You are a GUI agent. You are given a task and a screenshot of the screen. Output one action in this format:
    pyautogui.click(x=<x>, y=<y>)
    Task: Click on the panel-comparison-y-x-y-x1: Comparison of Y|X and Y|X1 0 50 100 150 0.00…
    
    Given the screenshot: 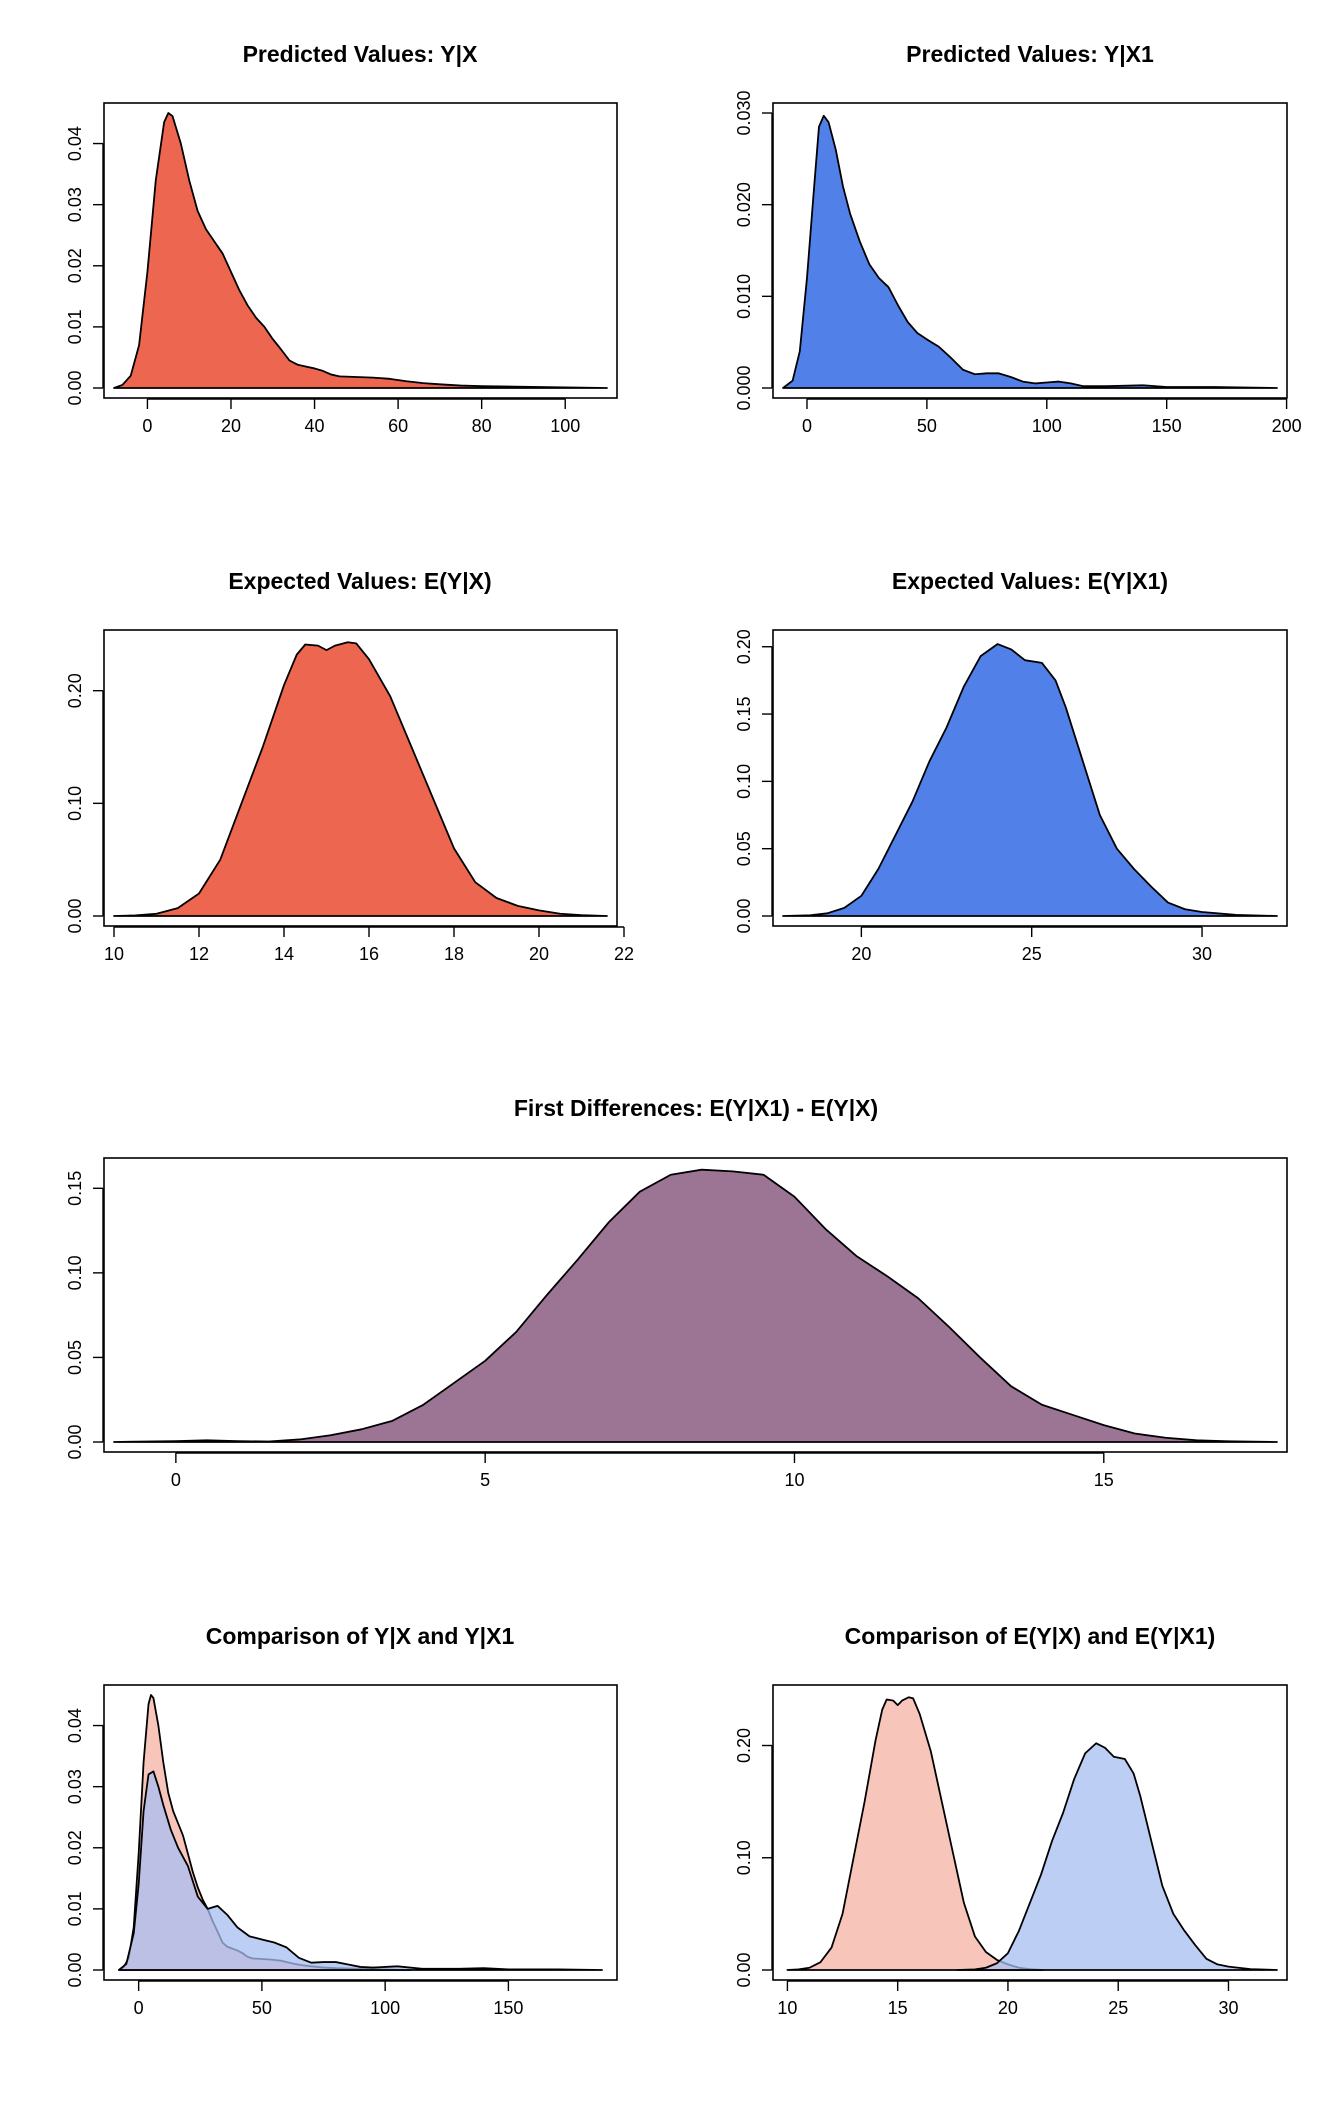 What is the action you would take?
    pyautogui.click(x=341, y=1820)
    